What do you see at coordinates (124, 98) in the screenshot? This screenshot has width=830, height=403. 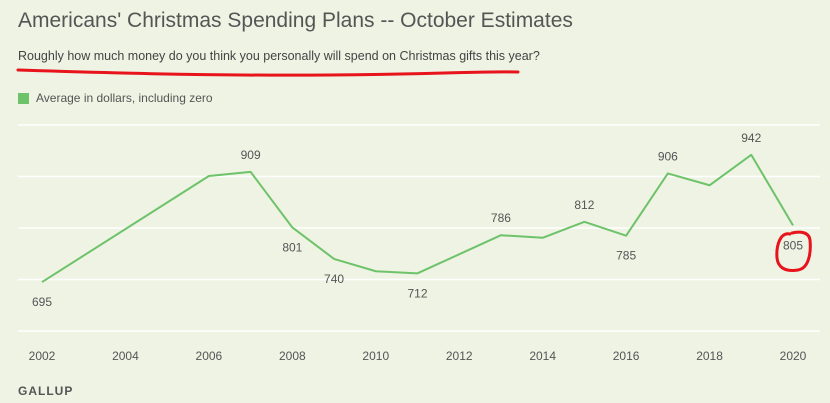 I see `legend-label: Average in dollars, including zero` at bounding box center [124, 98].